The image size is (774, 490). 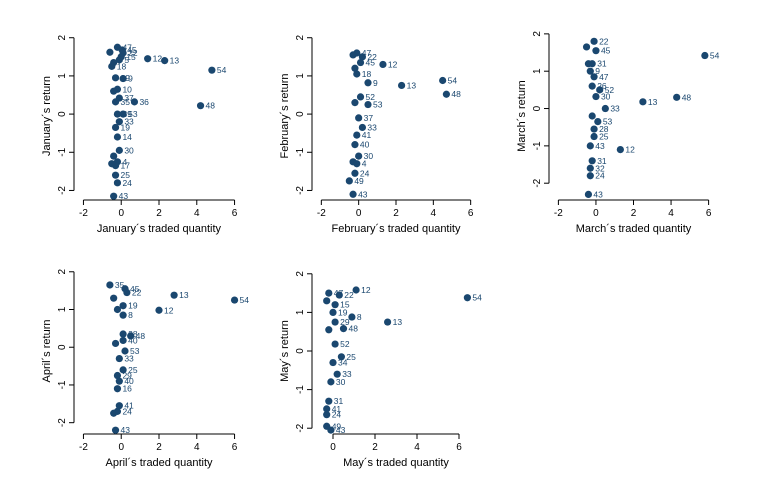 What do you see at coordinates (417, 447) in the screenshot?
I see `x-tick-label: 4` at bounding box center [417, 447].